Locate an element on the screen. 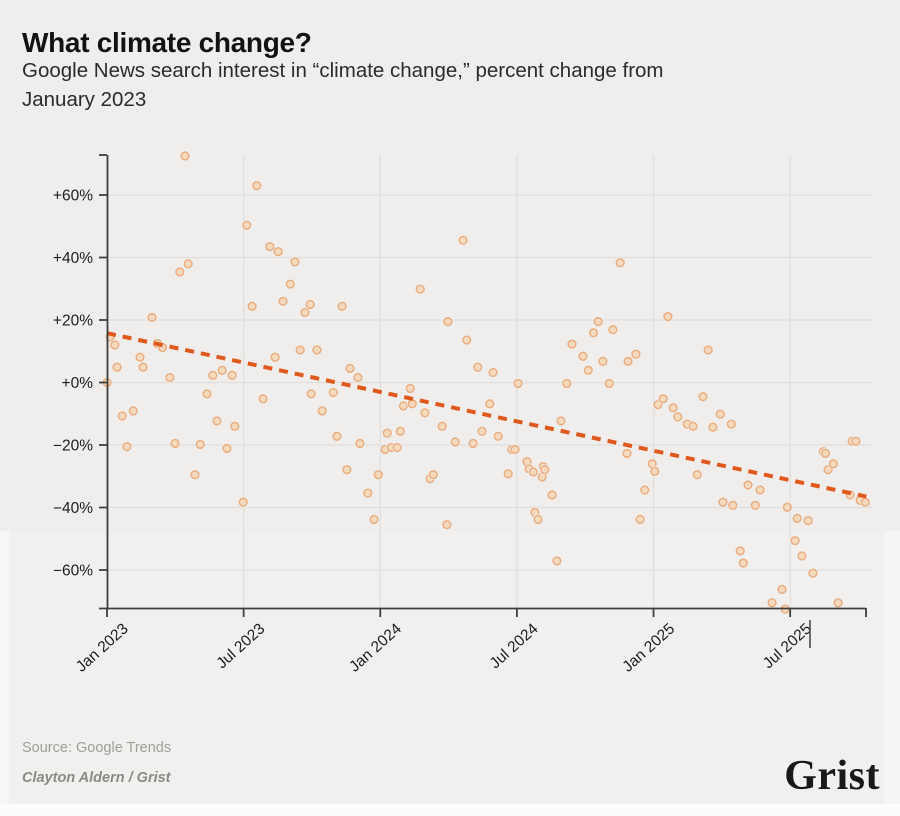 The height and width of the screenshot is (816, 900). y-tick-label: +0% is located at coordinates (78, 383).